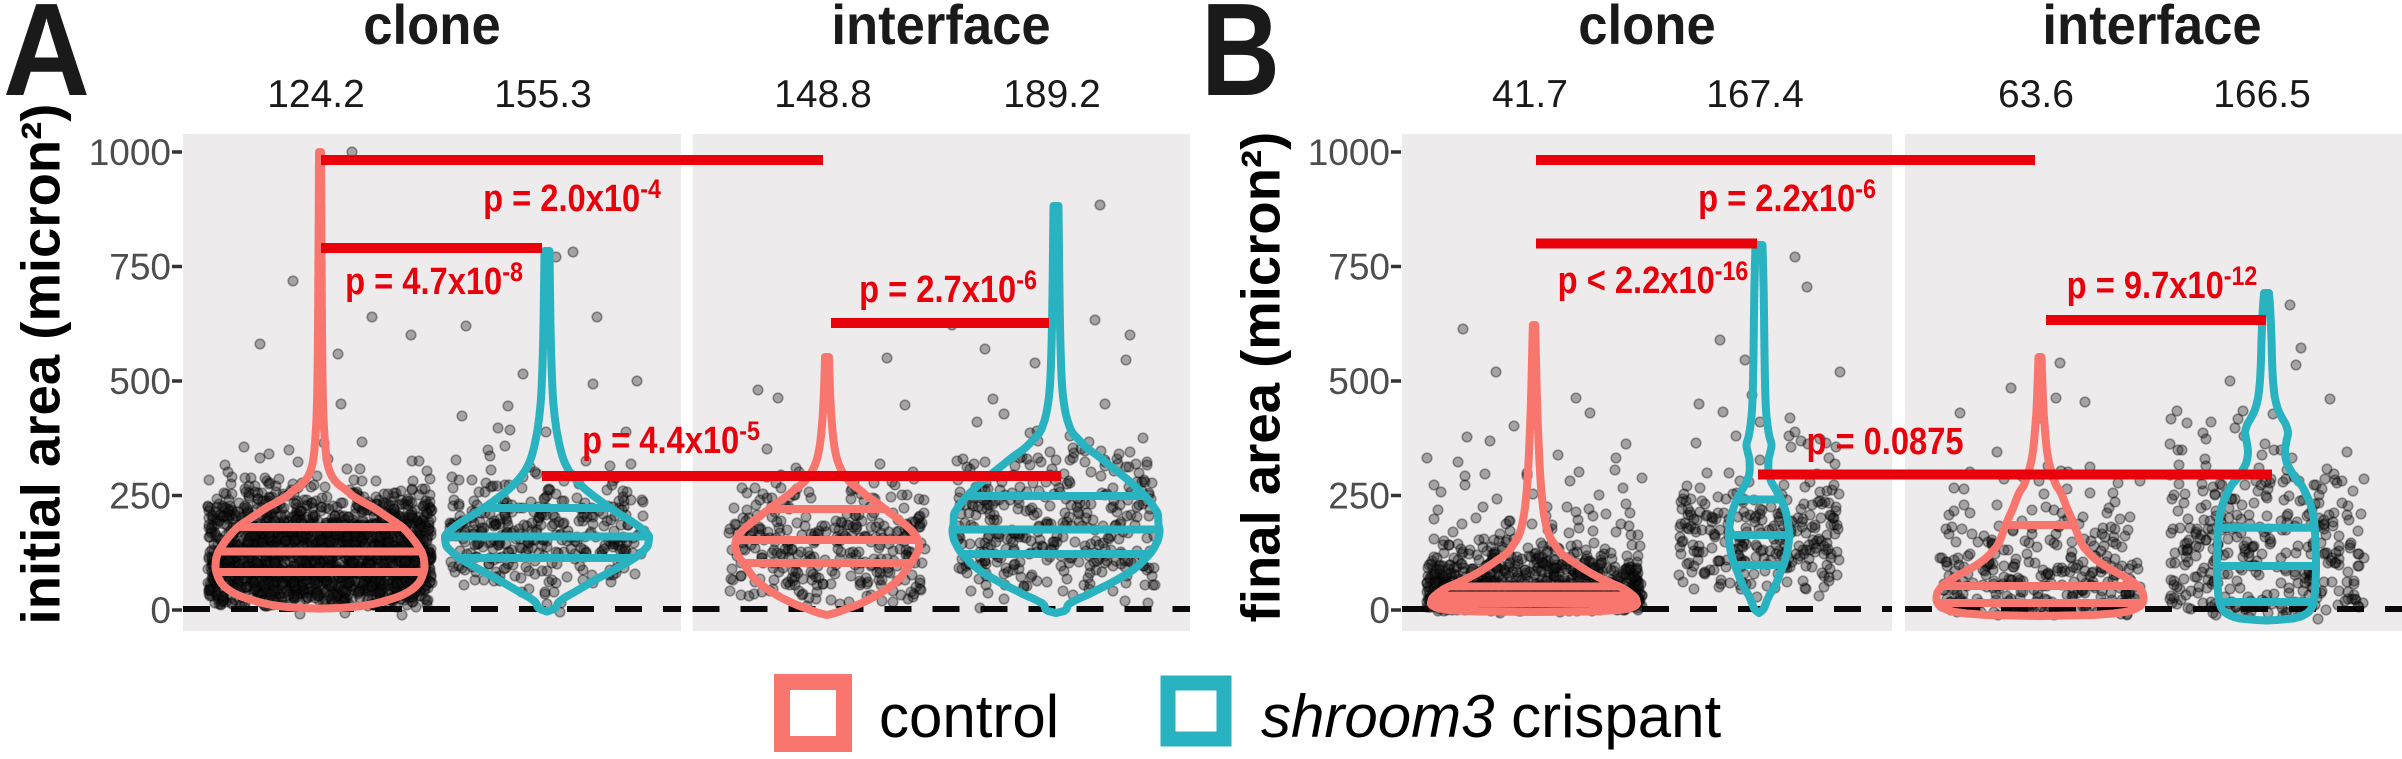 This screenshot has height=759, width=2402. Describe the element at coordinates (316, 94) in the screenshot. I see `svg-text: 124.2` at that location.